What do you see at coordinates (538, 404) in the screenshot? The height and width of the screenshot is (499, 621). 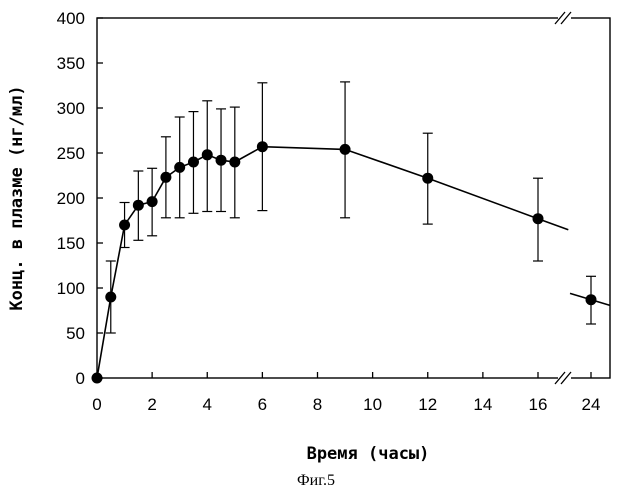 I see `x-tick-label: 16` at bounding box center [538, 404].